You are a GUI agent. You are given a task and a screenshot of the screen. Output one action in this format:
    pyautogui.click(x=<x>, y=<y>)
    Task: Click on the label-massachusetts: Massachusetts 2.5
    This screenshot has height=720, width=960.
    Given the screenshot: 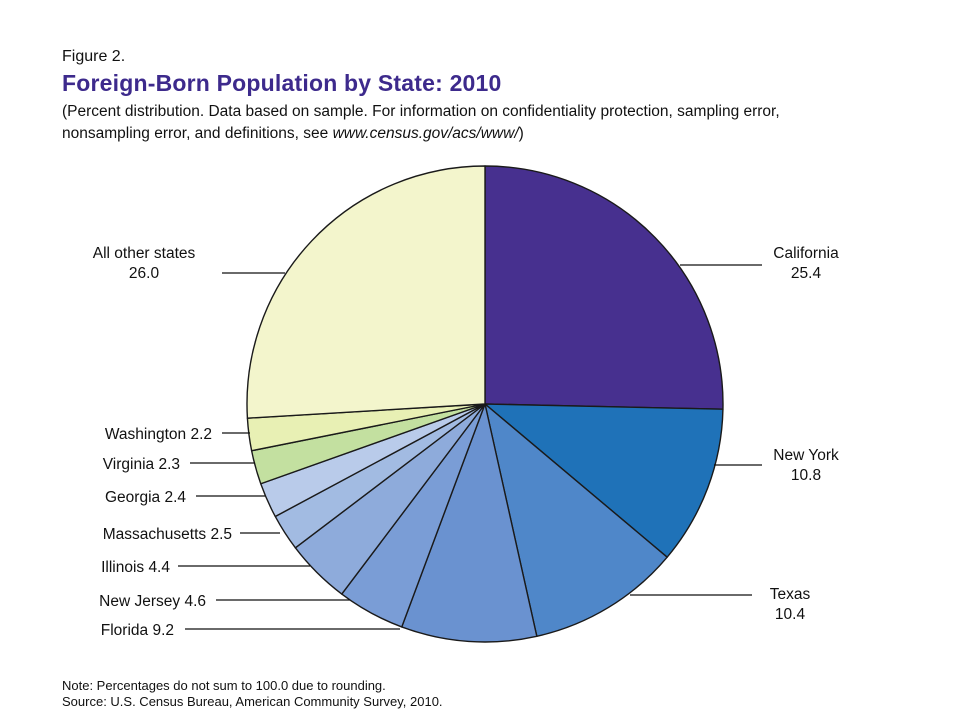 What is the action you would take?
    pyautogui.click(x=167, y=534)
    